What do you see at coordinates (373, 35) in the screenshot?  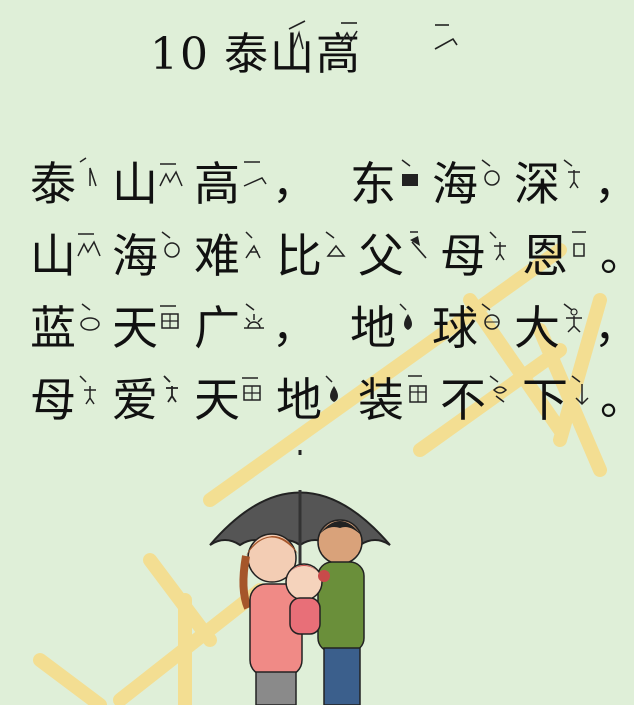 I see `title-hint-icons` at bounding box center [373, 35].